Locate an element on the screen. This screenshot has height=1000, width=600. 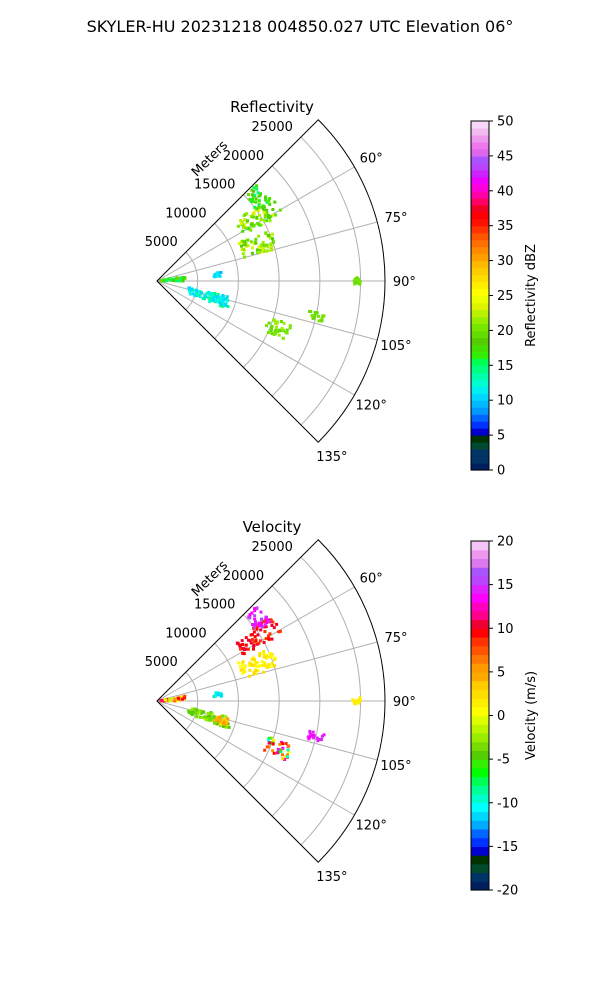
azimuth-tick-label: 120° is located at coordinates (371, 826).